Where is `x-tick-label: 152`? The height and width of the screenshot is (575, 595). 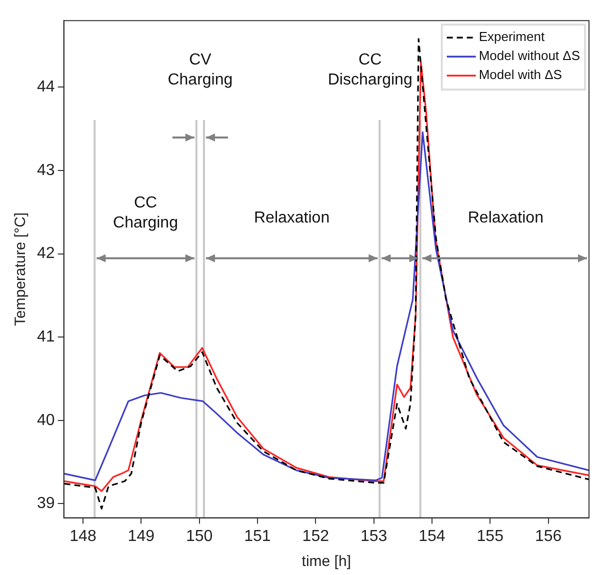
x-tick-label: 152 is located at coordinates (316, 536).